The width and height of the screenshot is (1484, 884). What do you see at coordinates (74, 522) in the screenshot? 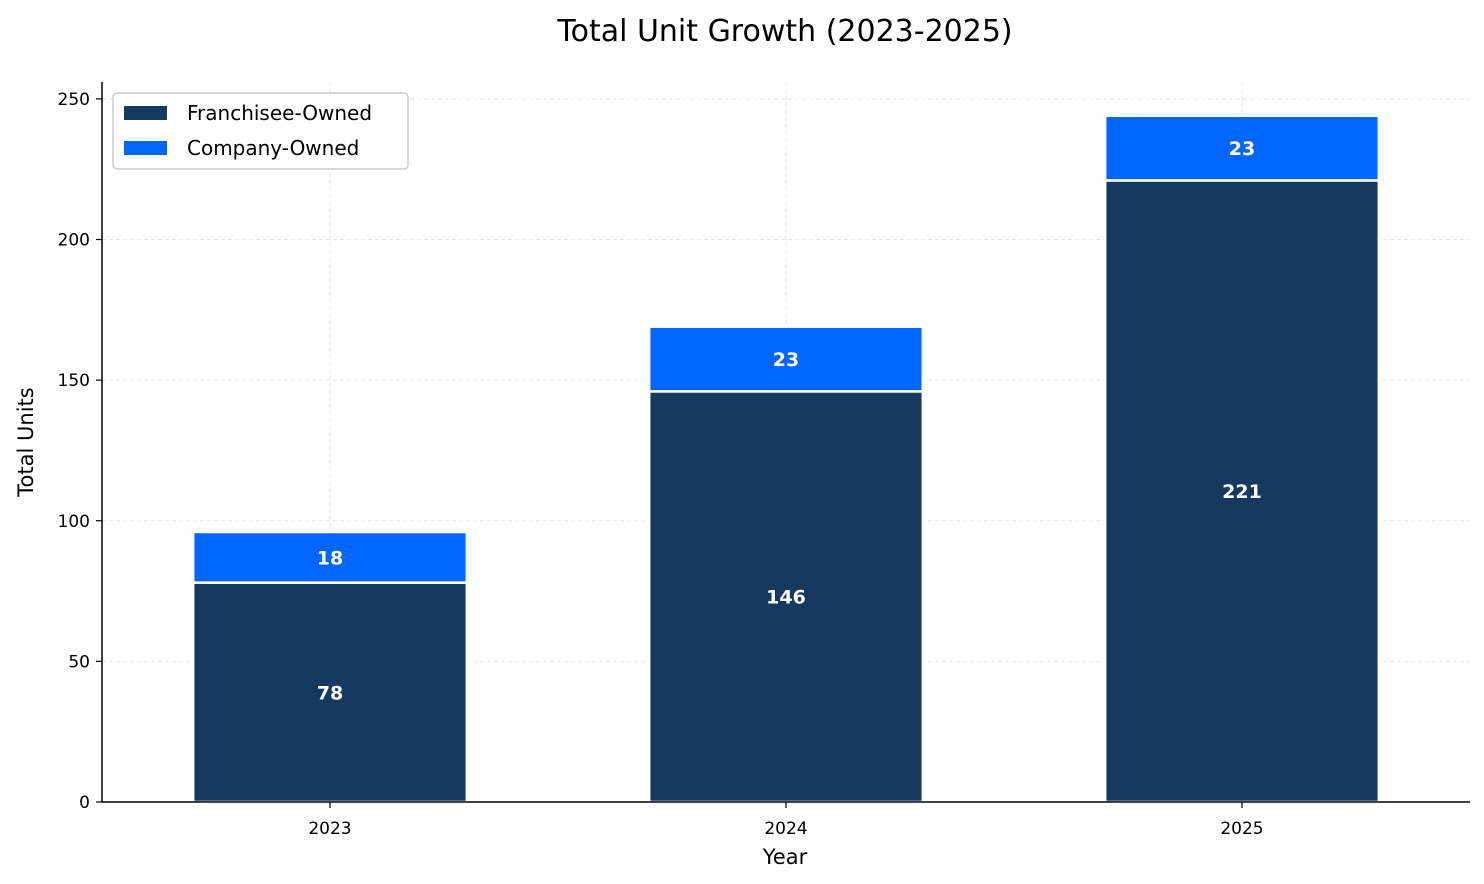
I see `y-tick-label: 100` at bounding box center [74, 522].